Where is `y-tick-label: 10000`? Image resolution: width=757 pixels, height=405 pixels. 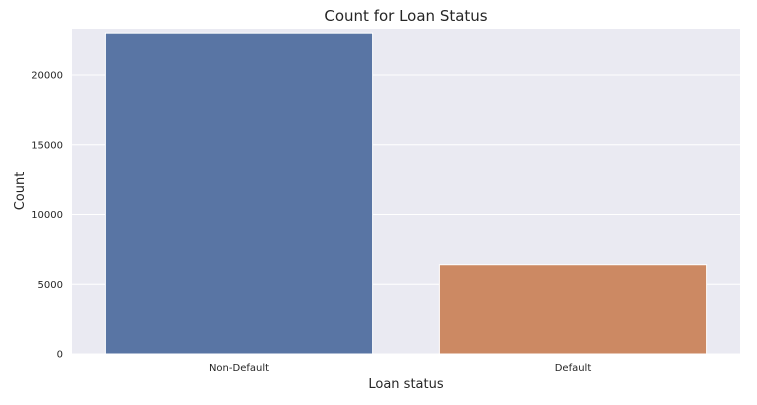 y-tick-label: 10000 is located at coordinates (47, 215).